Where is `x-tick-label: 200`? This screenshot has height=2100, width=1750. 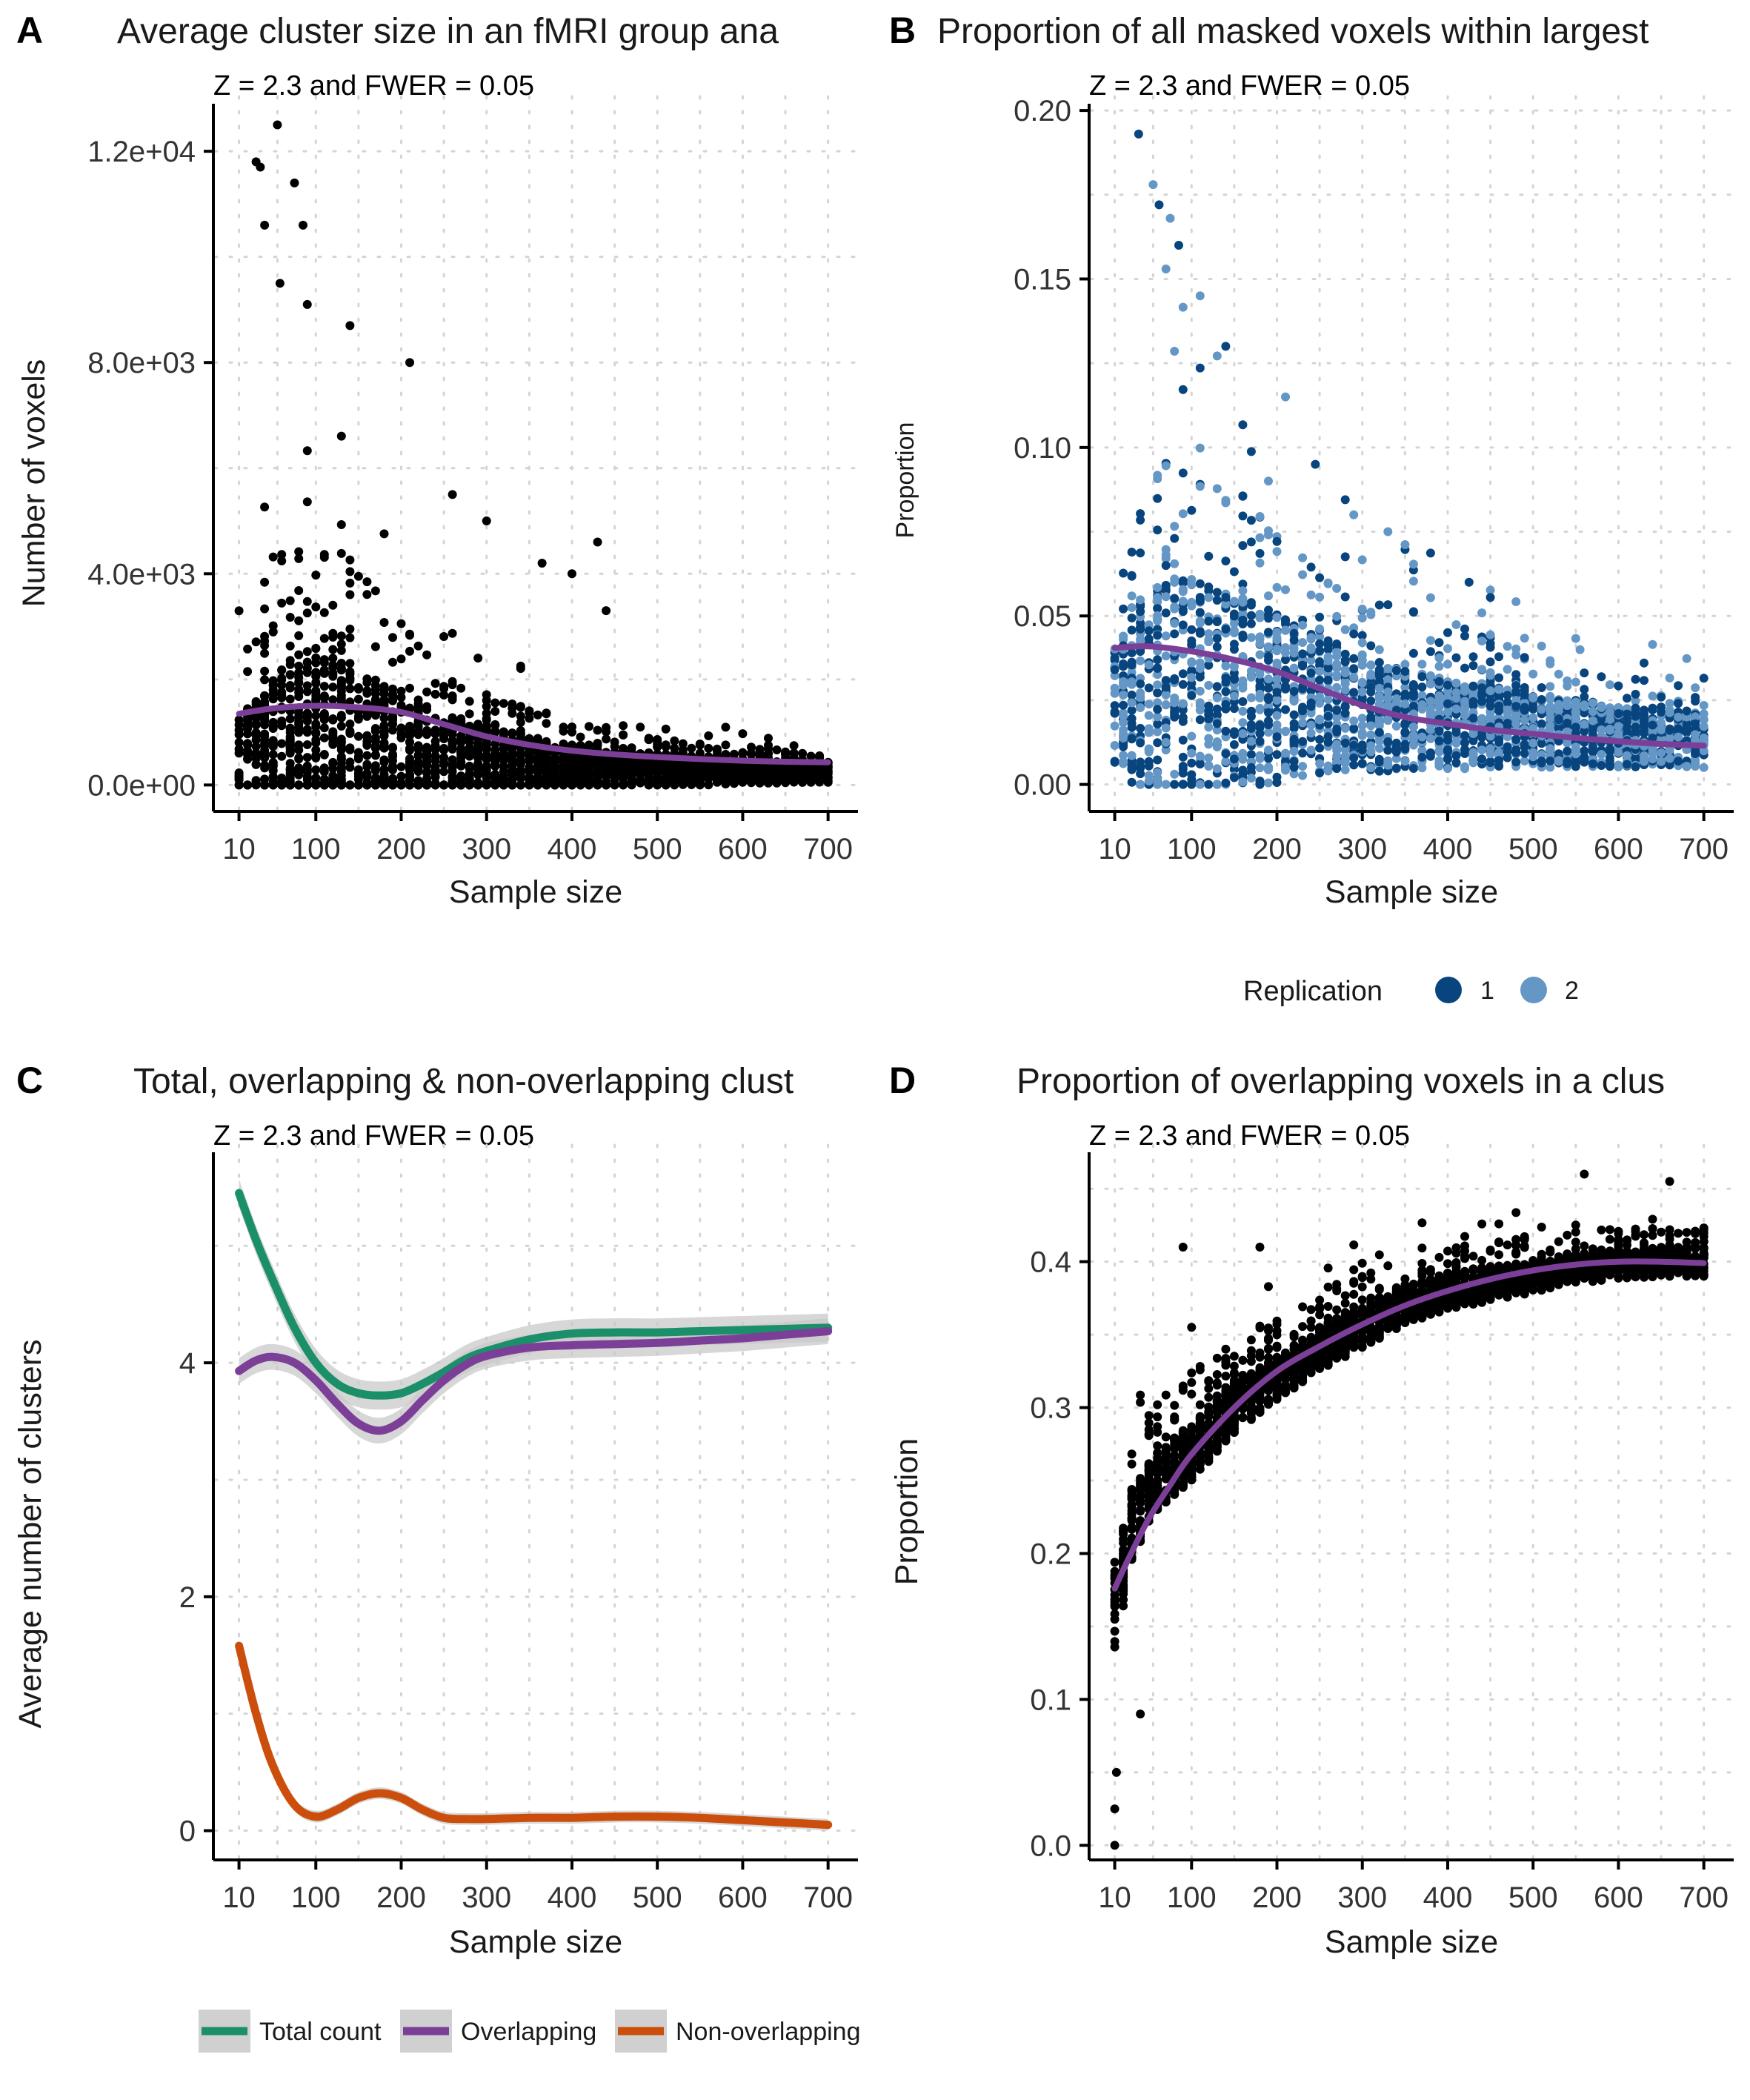 x-tick-label: 200 is located at coordinates (401, 849).